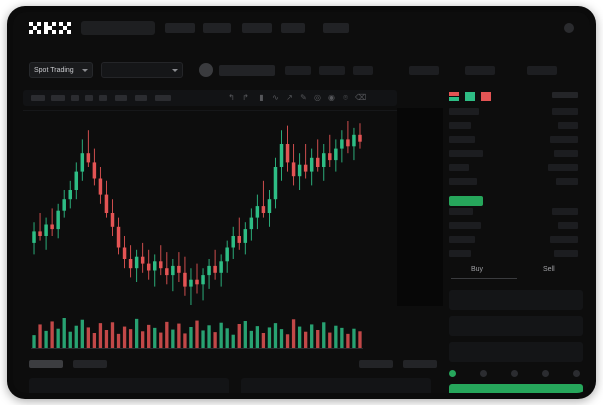 The height and width of the screenshot is (405, 603). What do you see at coordinates (516, 275) in the screenshot?
I see `trade-form-tabs: Buy Sell` at bounding box center [516, 275].